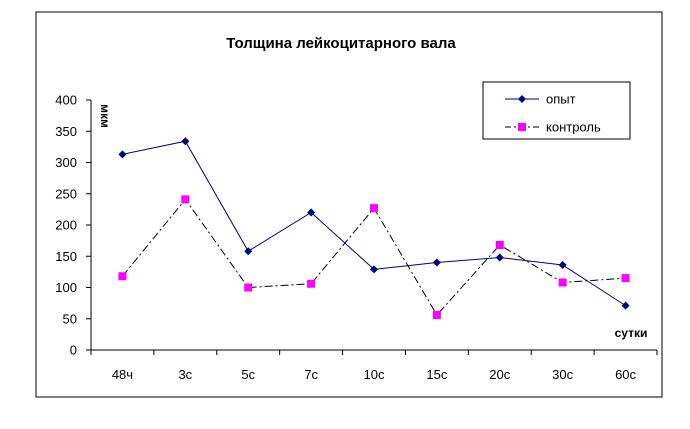  What do you see at coordinates (436, 374) in the screenshot?
I see `x-tick-label: 15с` at bounding box center [436, 374].